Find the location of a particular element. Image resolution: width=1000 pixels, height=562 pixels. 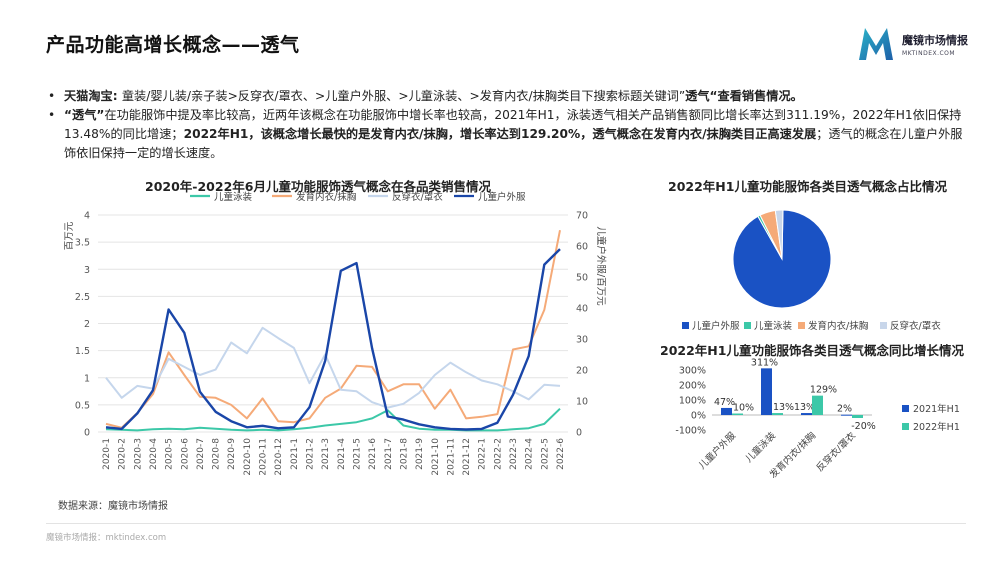

y-tick-label: 0 is located at coordinates (87, 433).